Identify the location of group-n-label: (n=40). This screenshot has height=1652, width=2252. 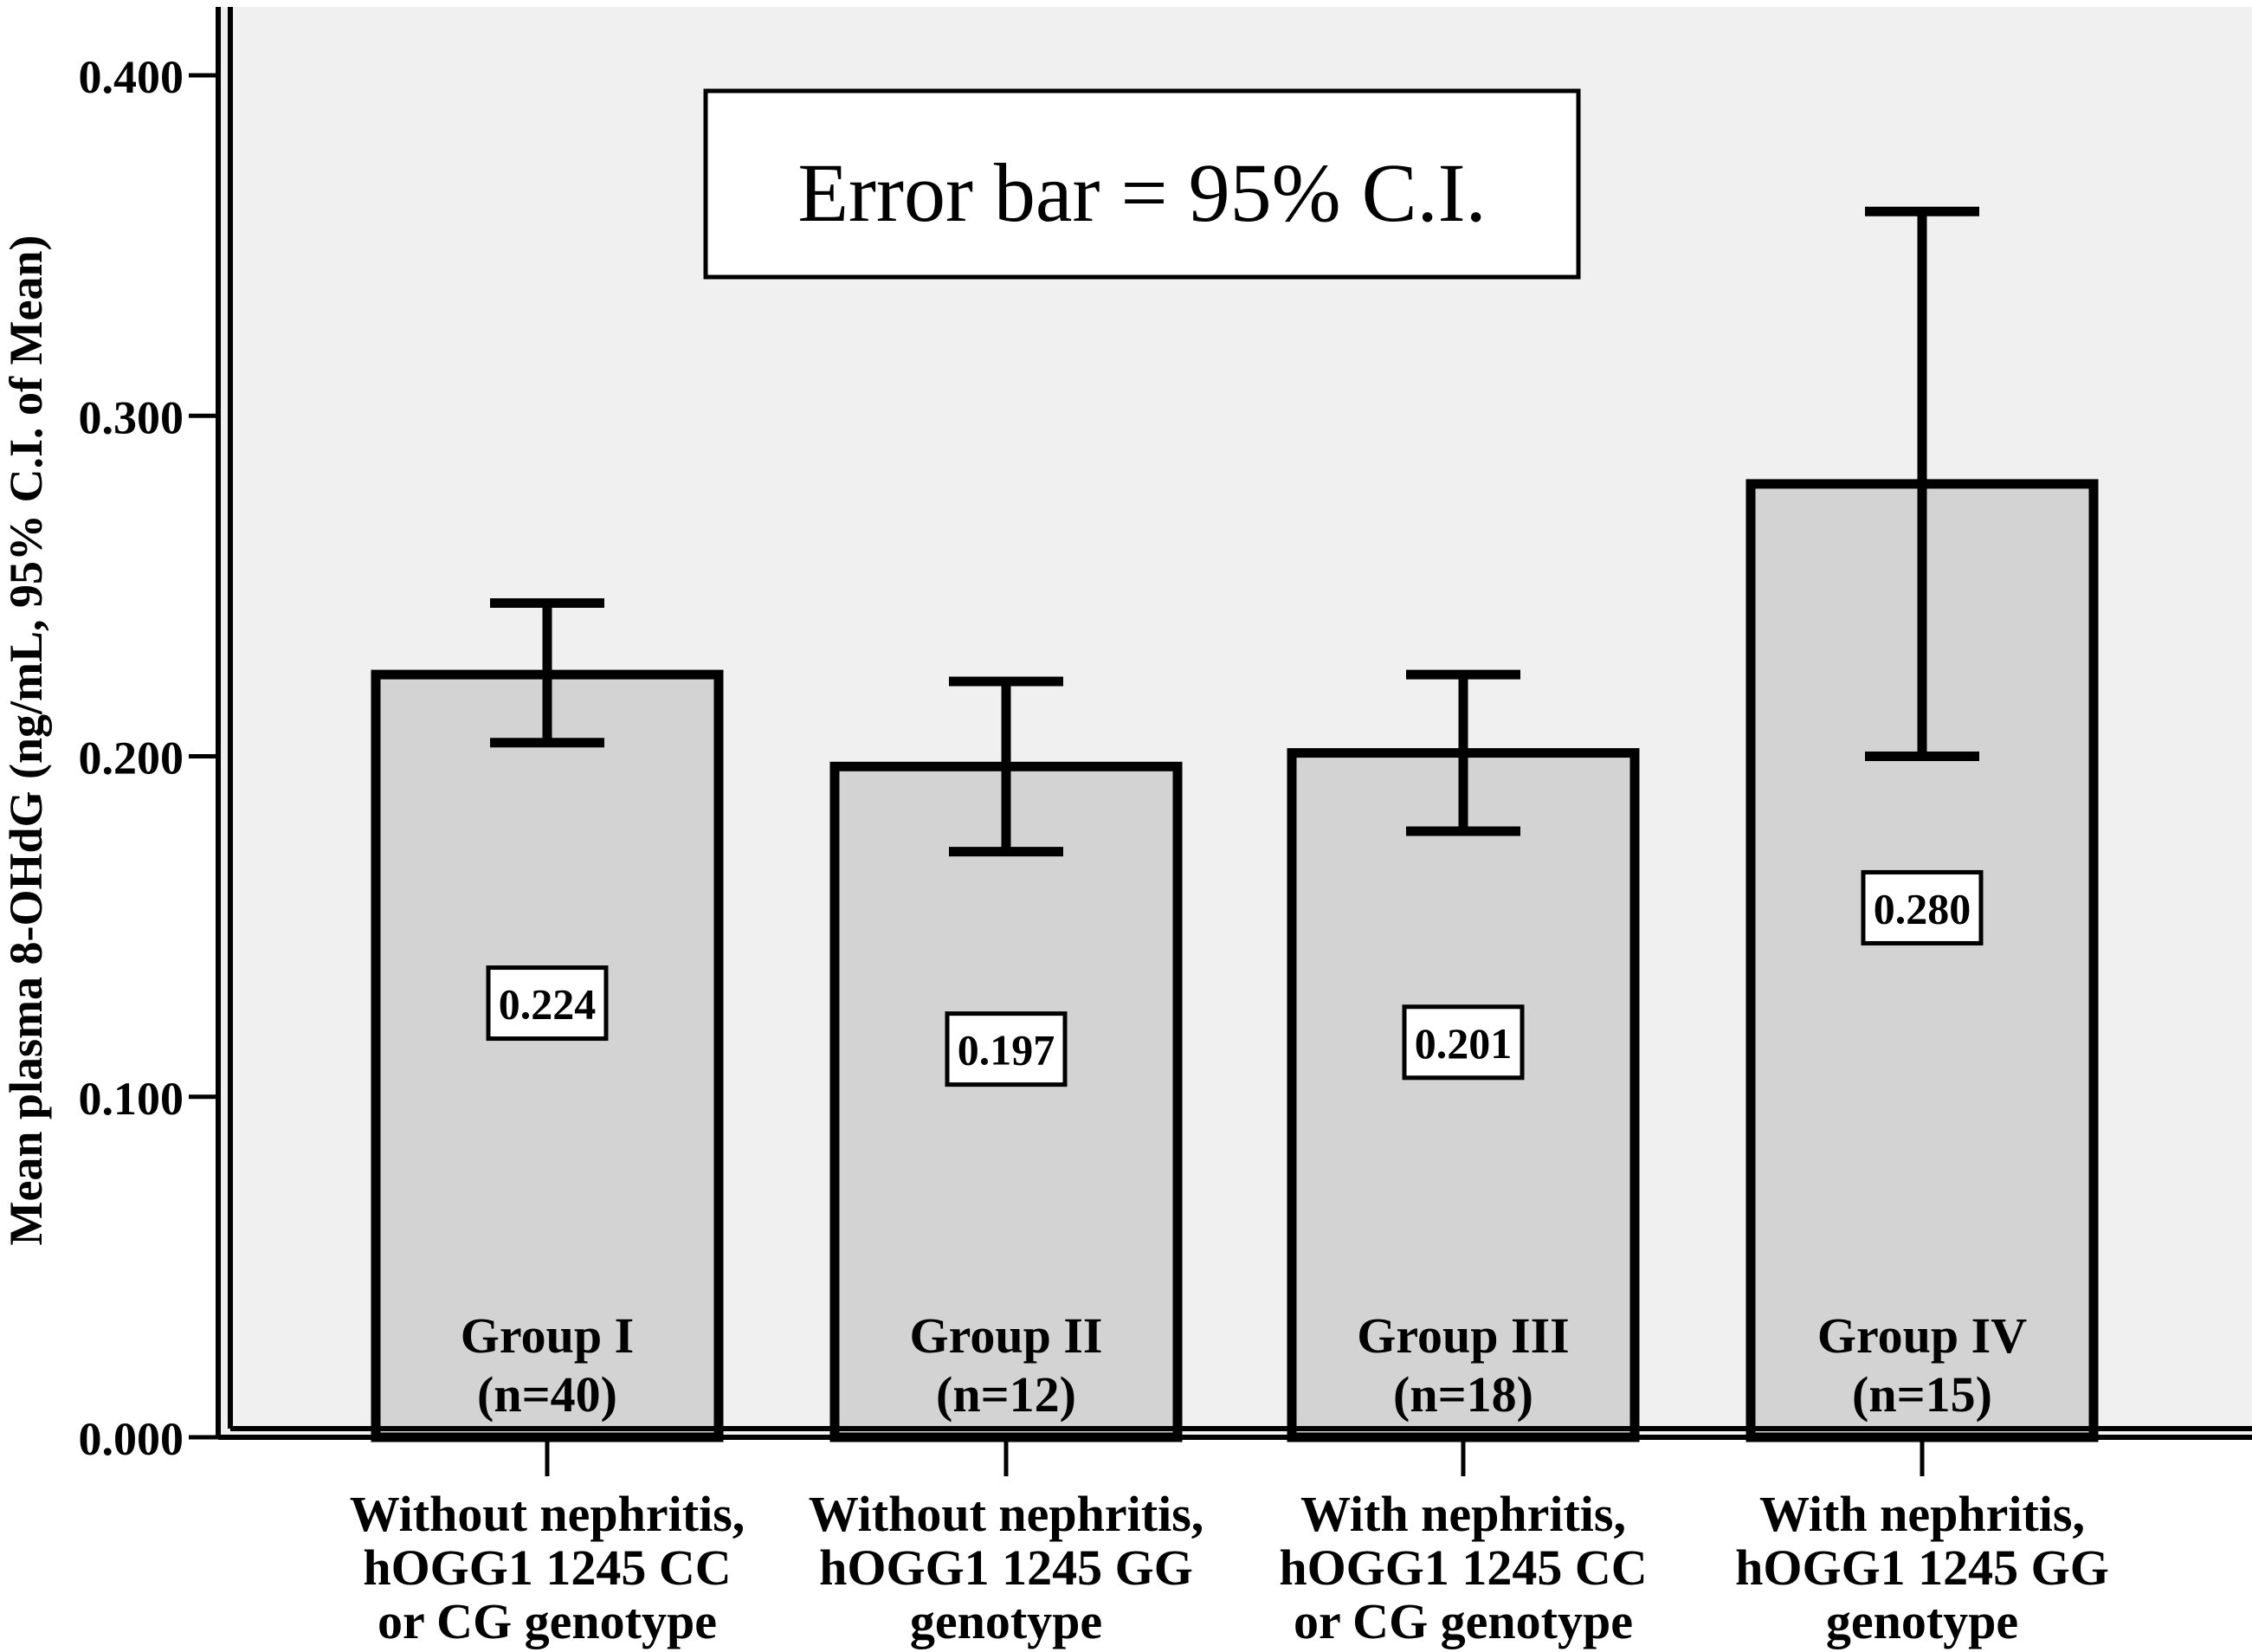
(547, 1395).